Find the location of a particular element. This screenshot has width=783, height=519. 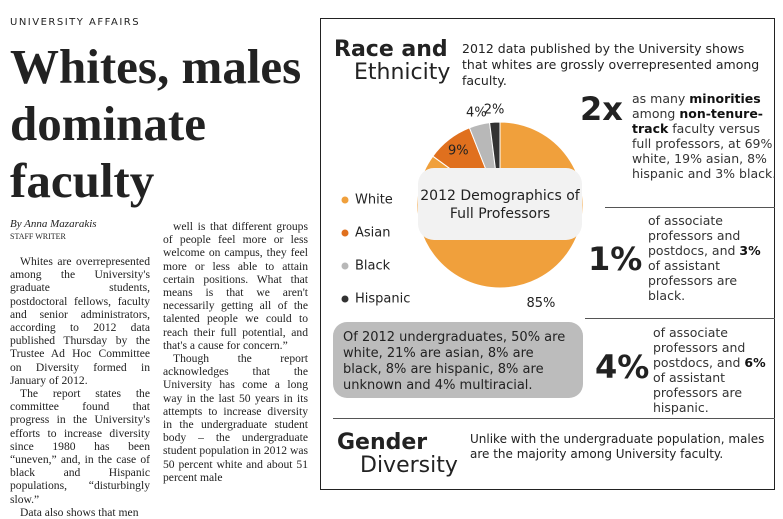

pie-slice is located at coordinates (500, 205).